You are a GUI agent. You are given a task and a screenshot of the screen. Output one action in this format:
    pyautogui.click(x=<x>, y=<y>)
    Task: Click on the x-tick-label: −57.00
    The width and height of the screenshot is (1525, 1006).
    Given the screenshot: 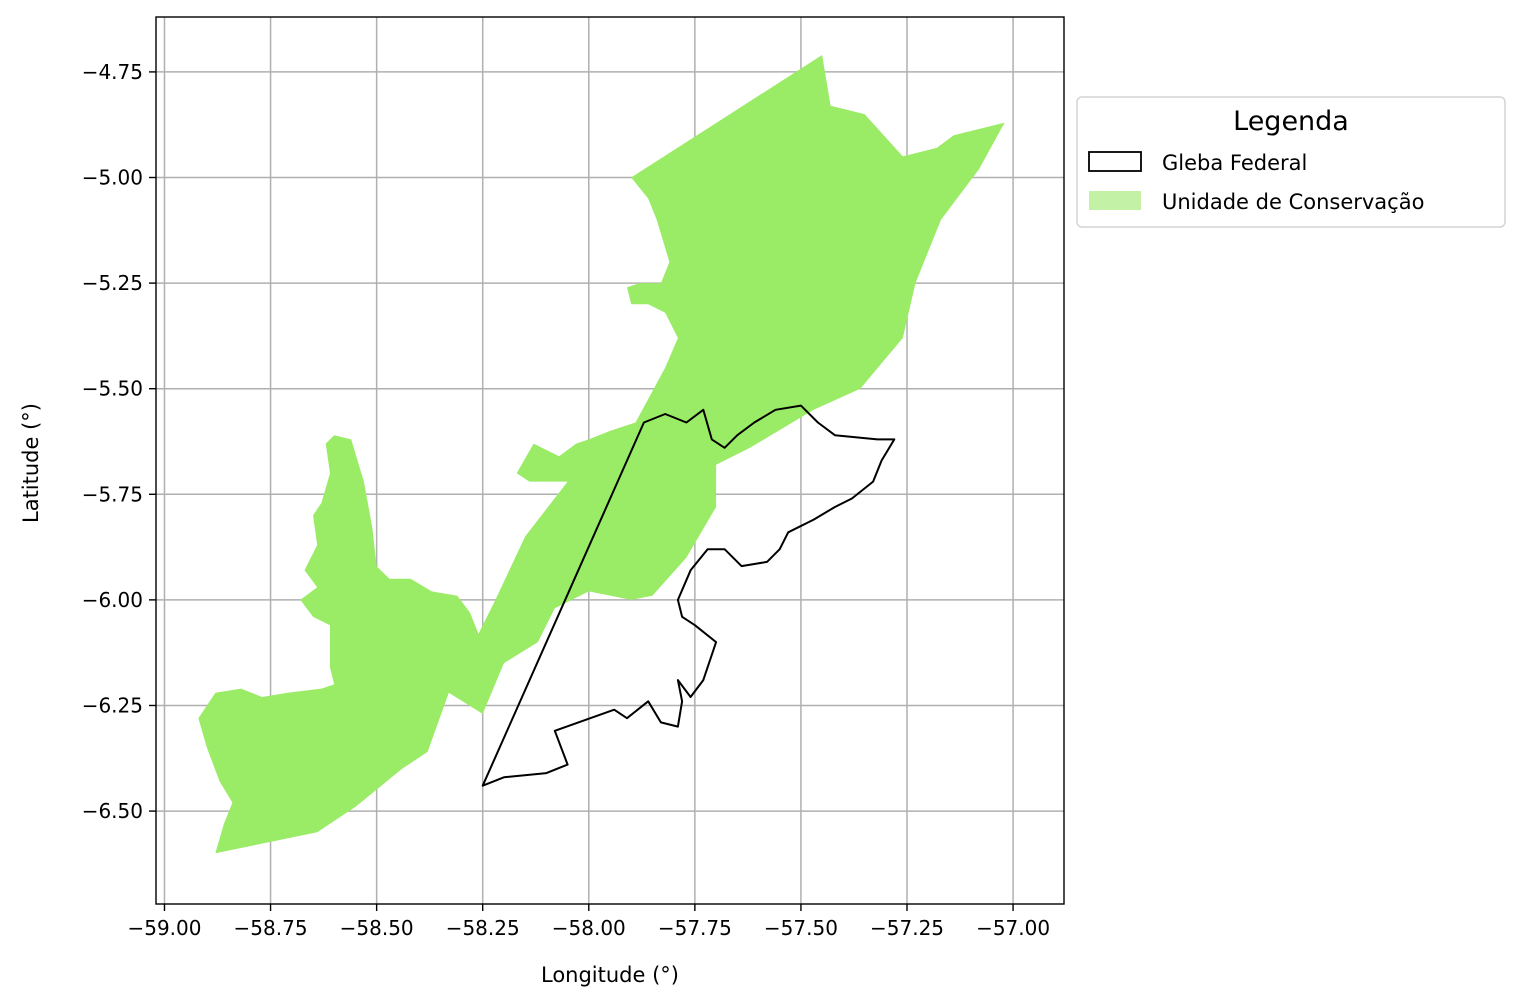 What is the action you would take?
    pyautogui.click(x=1013, y=928)
    